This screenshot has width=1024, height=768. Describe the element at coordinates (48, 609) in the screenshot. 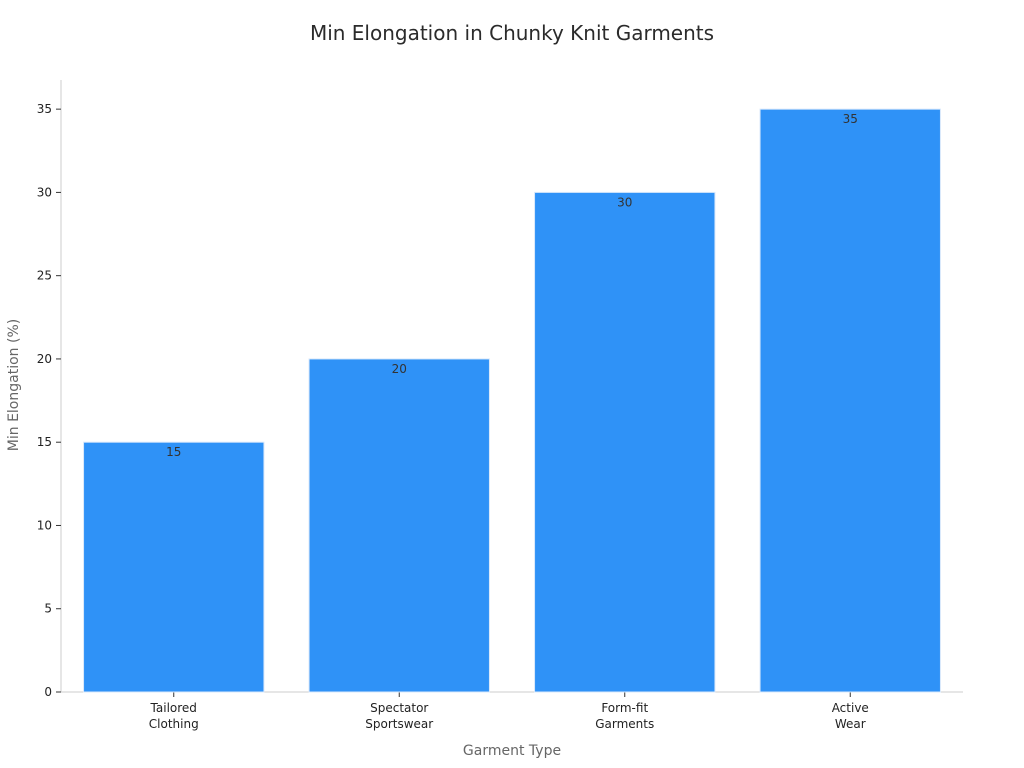

I see `y-tick-label: 5` at that location.